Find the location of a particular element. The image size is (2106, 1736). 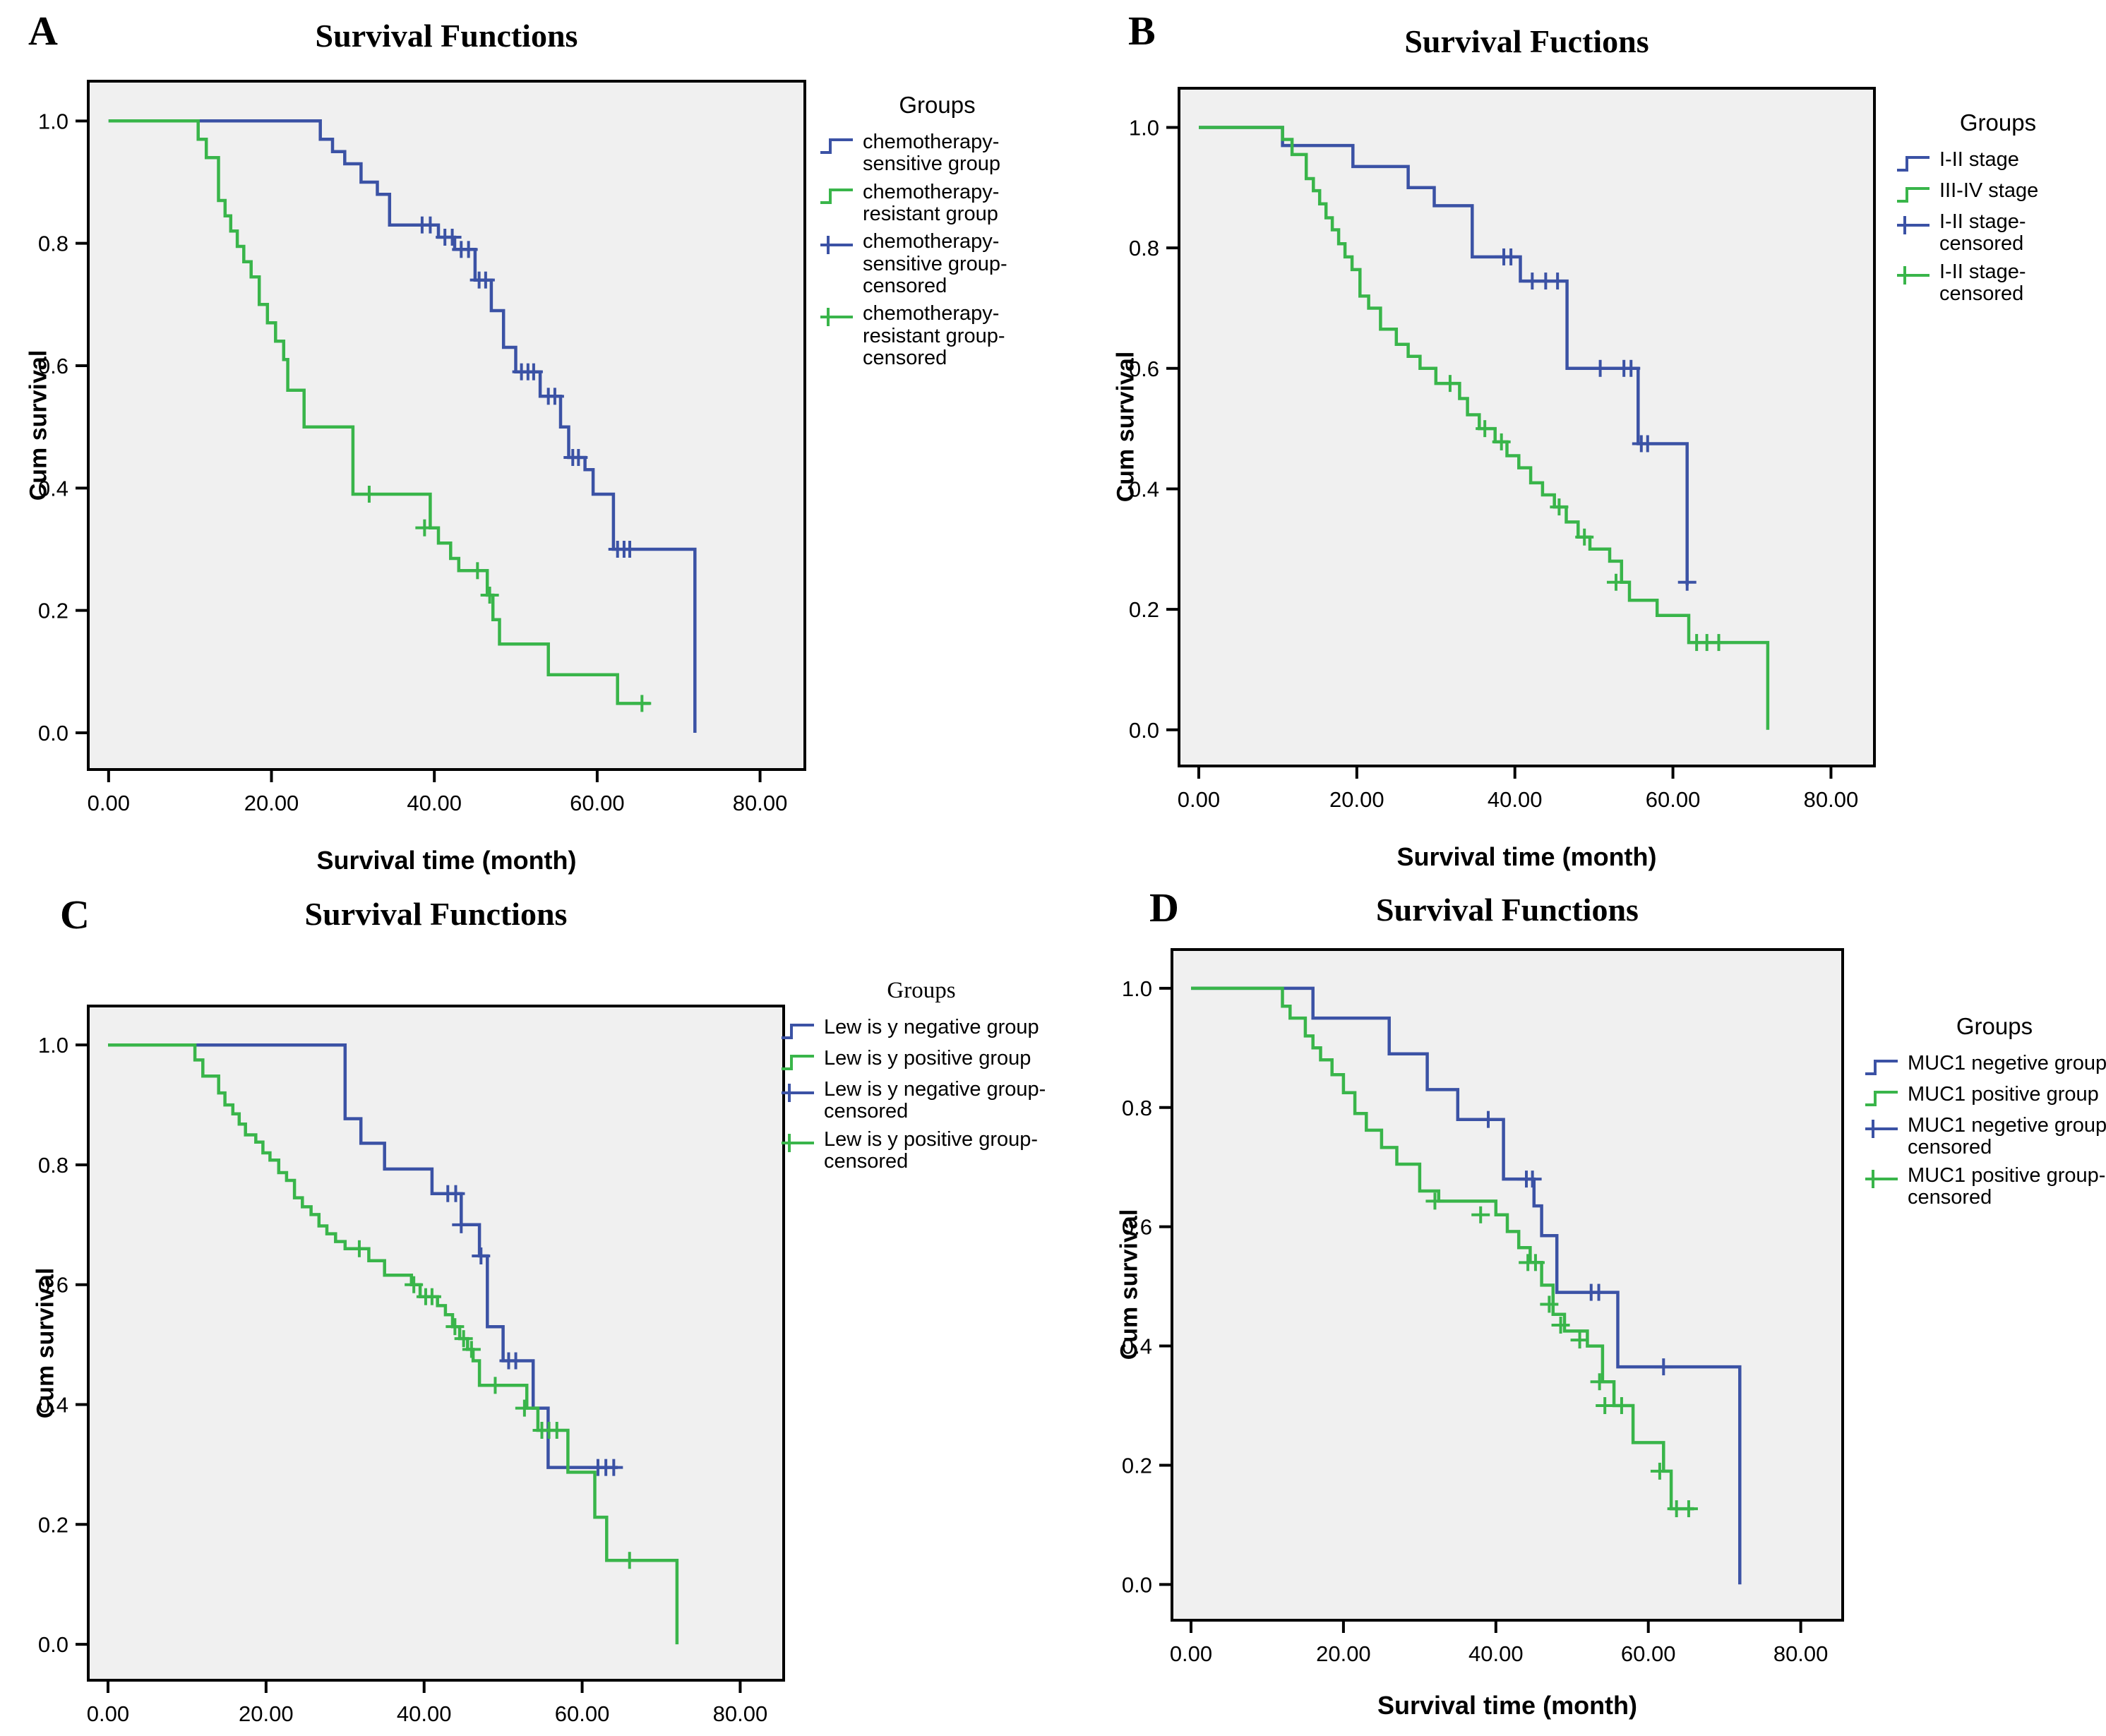

legend-item: Lew is y positive group is located at coordinates (921, 1060).